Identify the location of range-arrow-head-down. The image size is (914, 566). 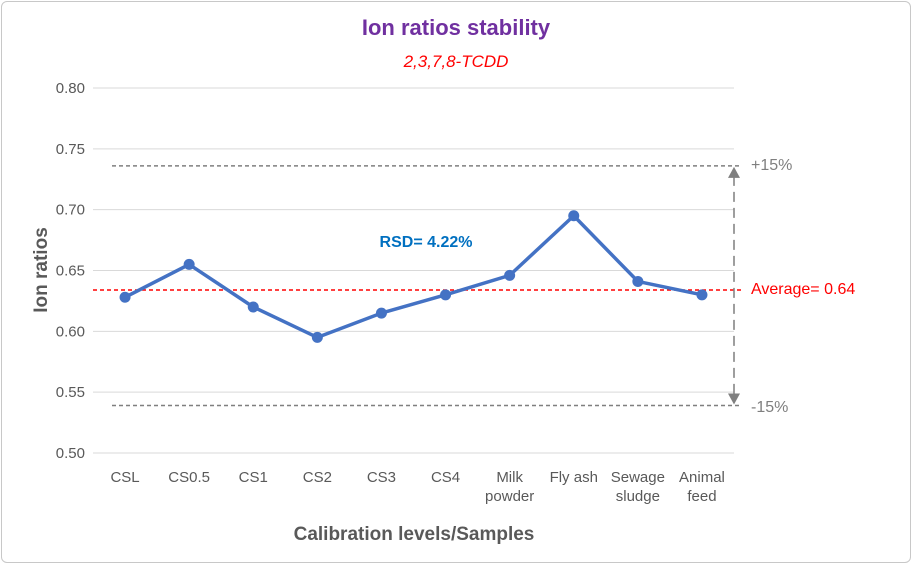
(734, 399).